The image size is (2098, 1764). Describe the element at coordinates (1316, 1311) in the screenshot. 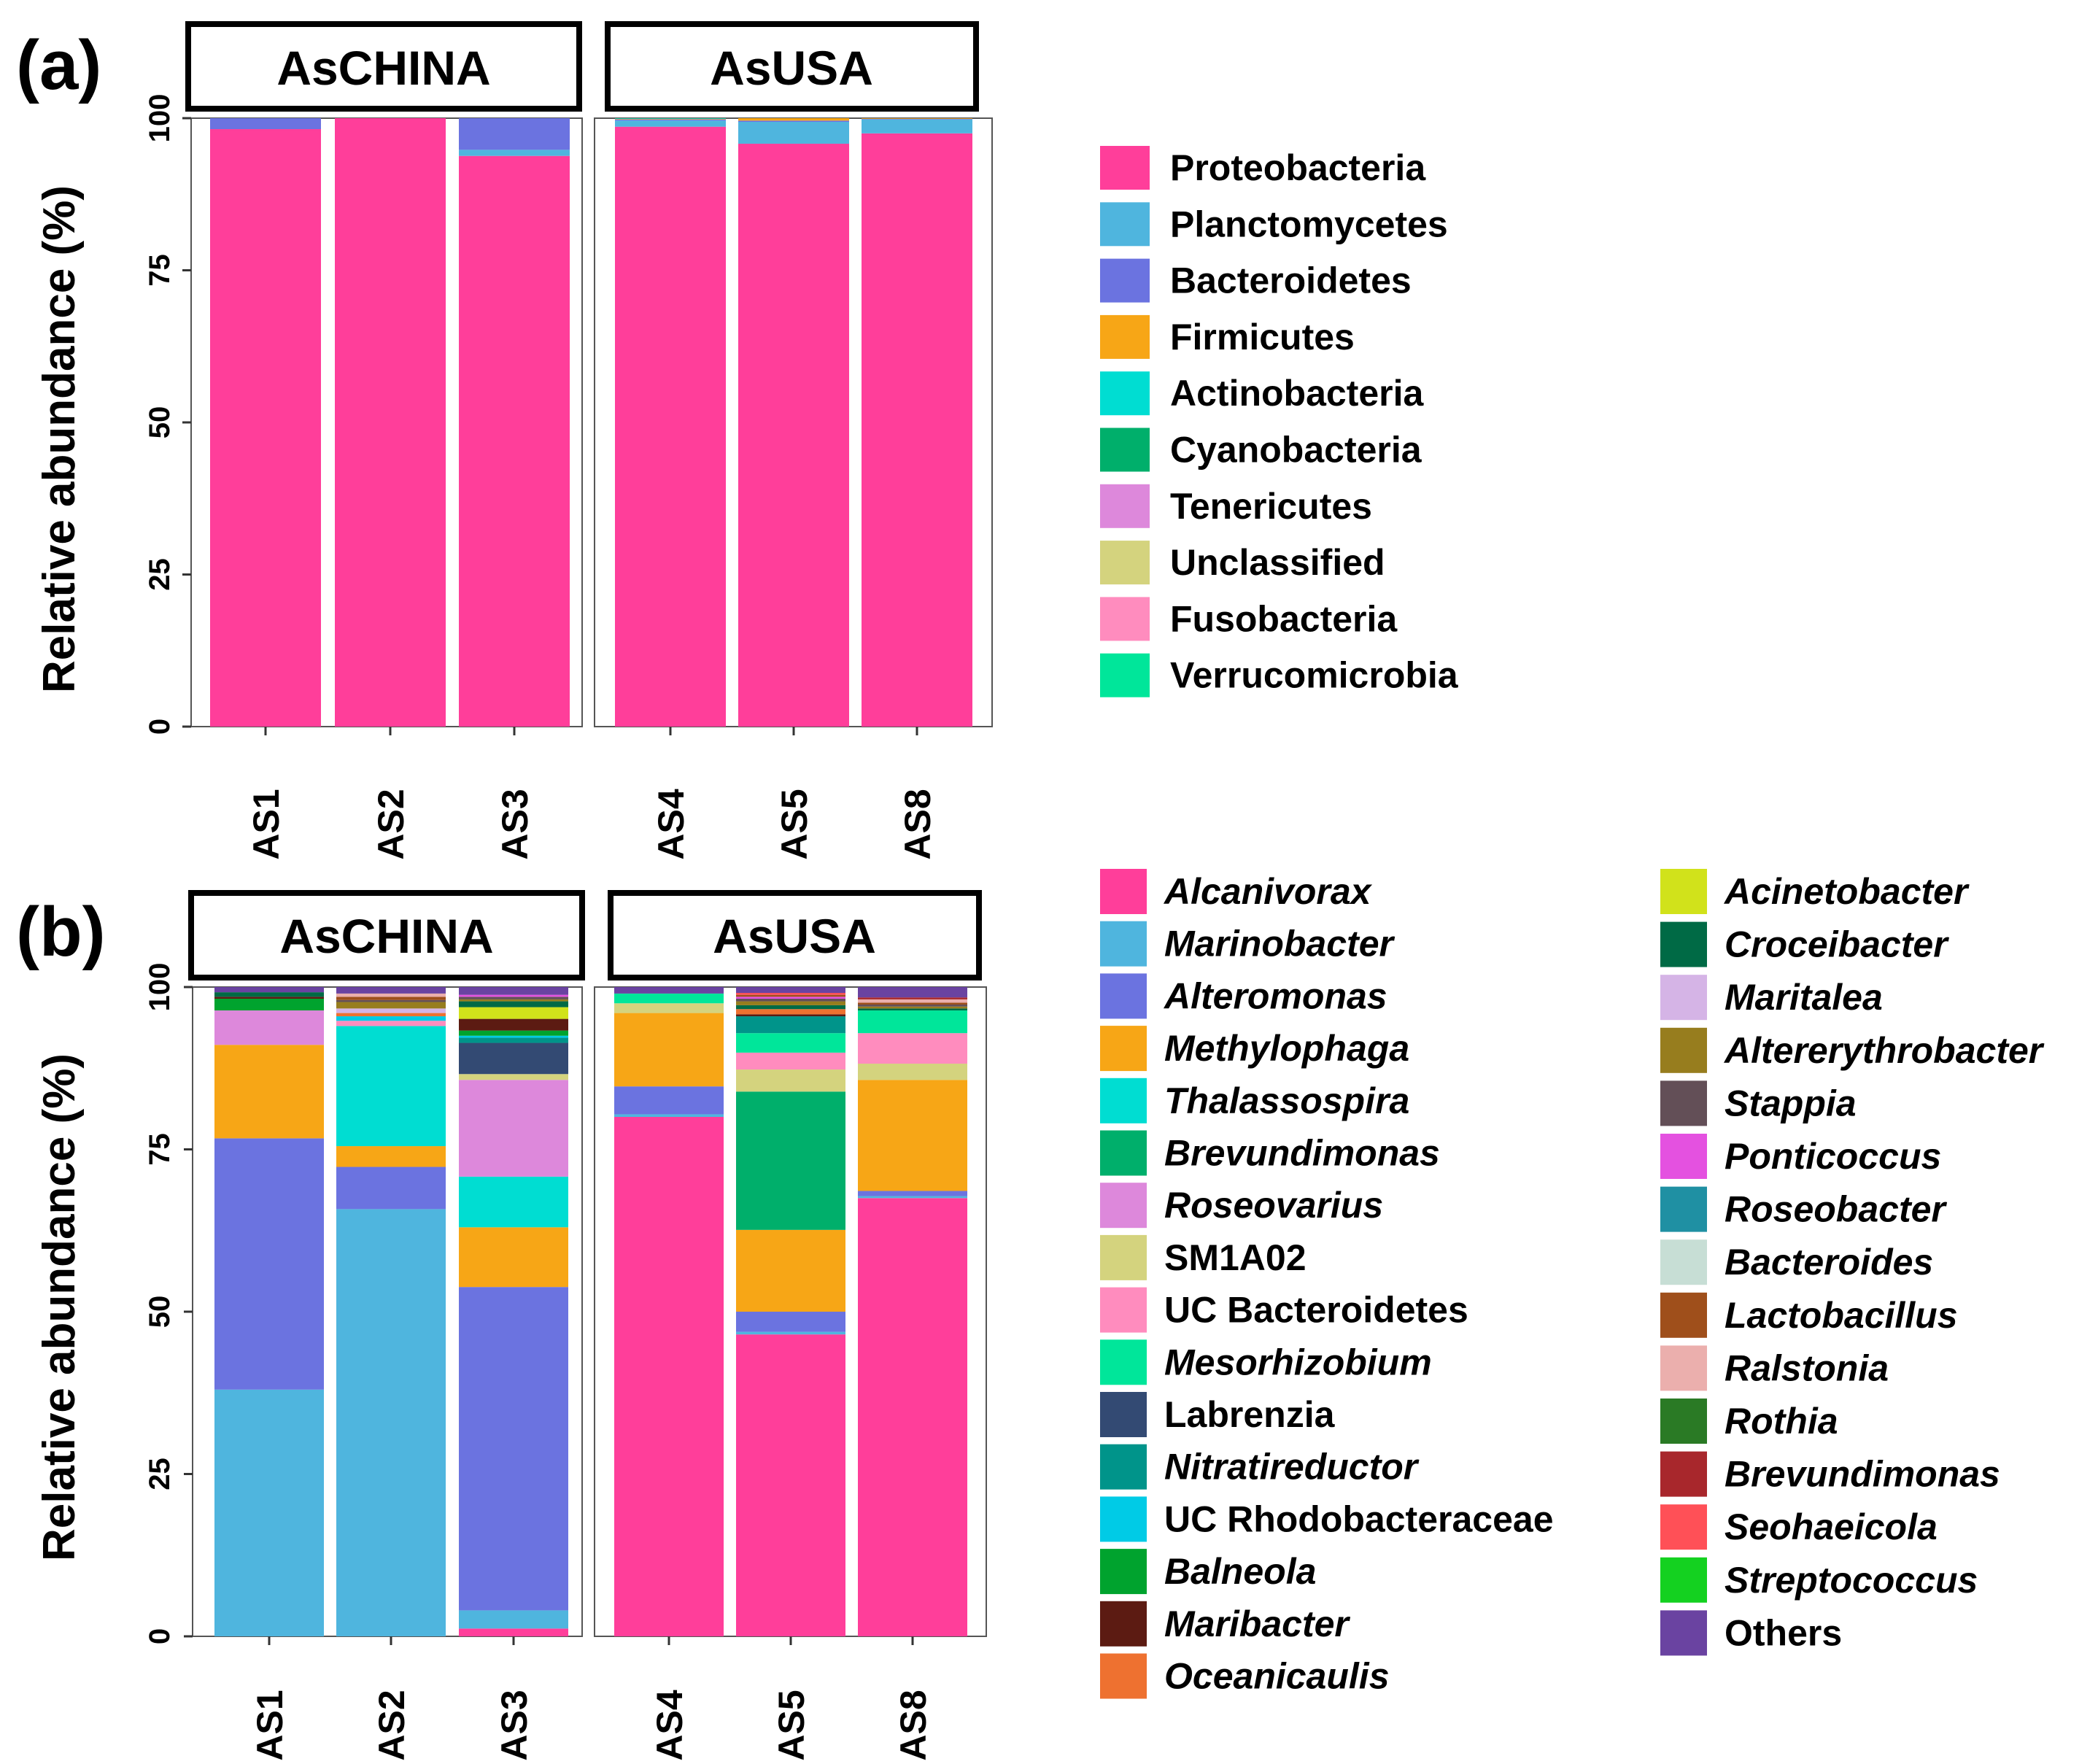

I see `panel-b-legend-label-uc-bacteroidetes-8: UC Bacteroidetes` at that location.